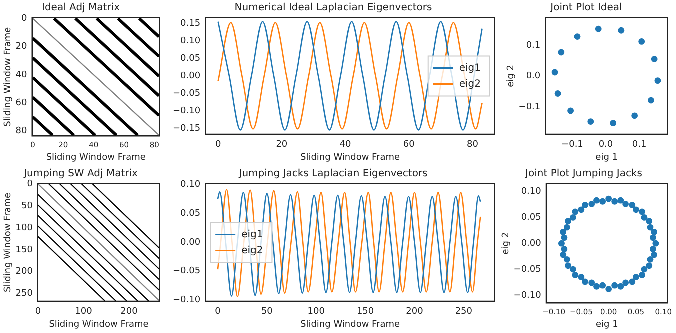  I want to click on y-tick-label: 0.15, so click(190, 23).